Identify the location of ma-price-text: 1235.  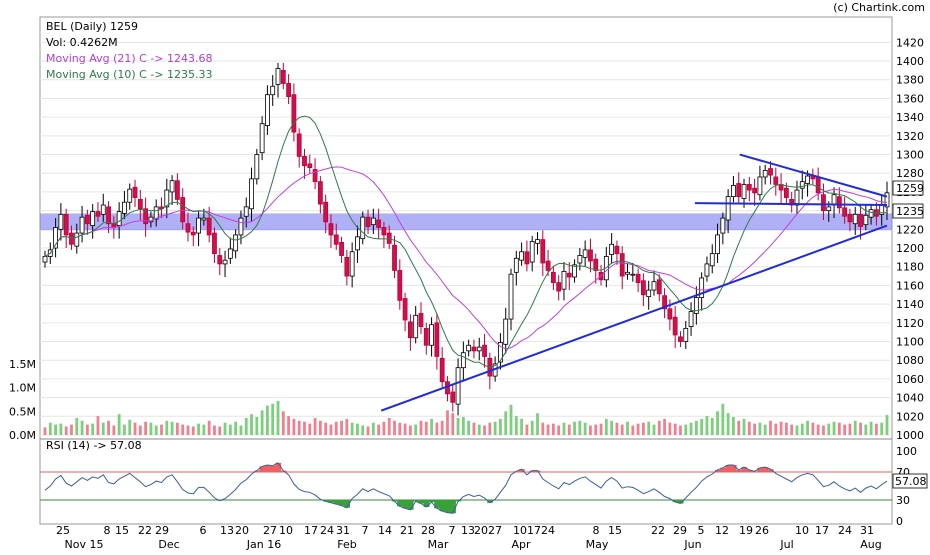
(910, 211).